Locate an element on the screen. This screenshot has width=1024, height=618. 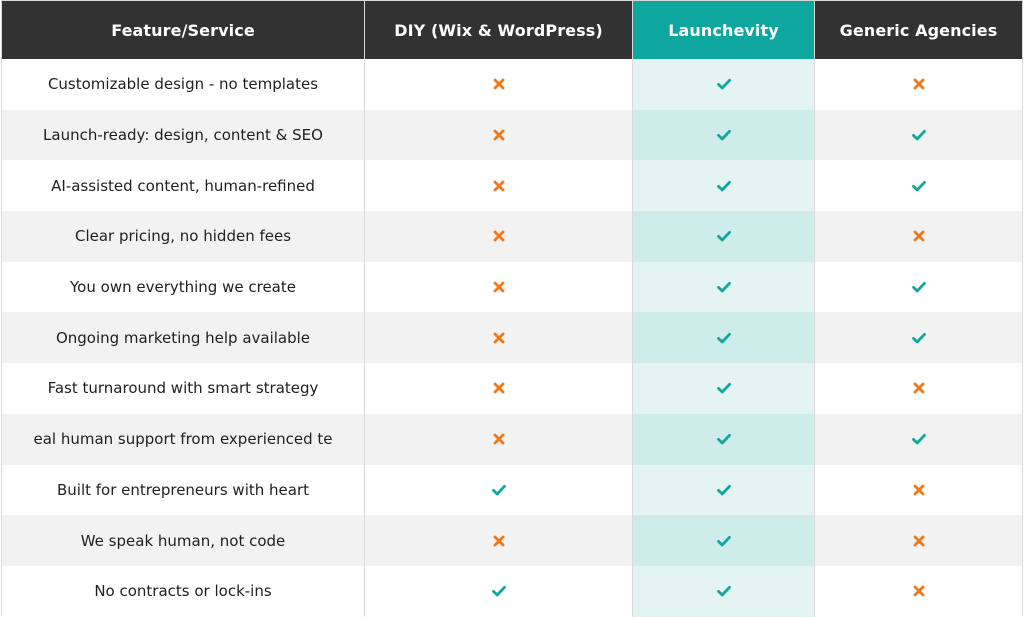
feature-cell: You own everything we create is located at coordinates (183, 287).